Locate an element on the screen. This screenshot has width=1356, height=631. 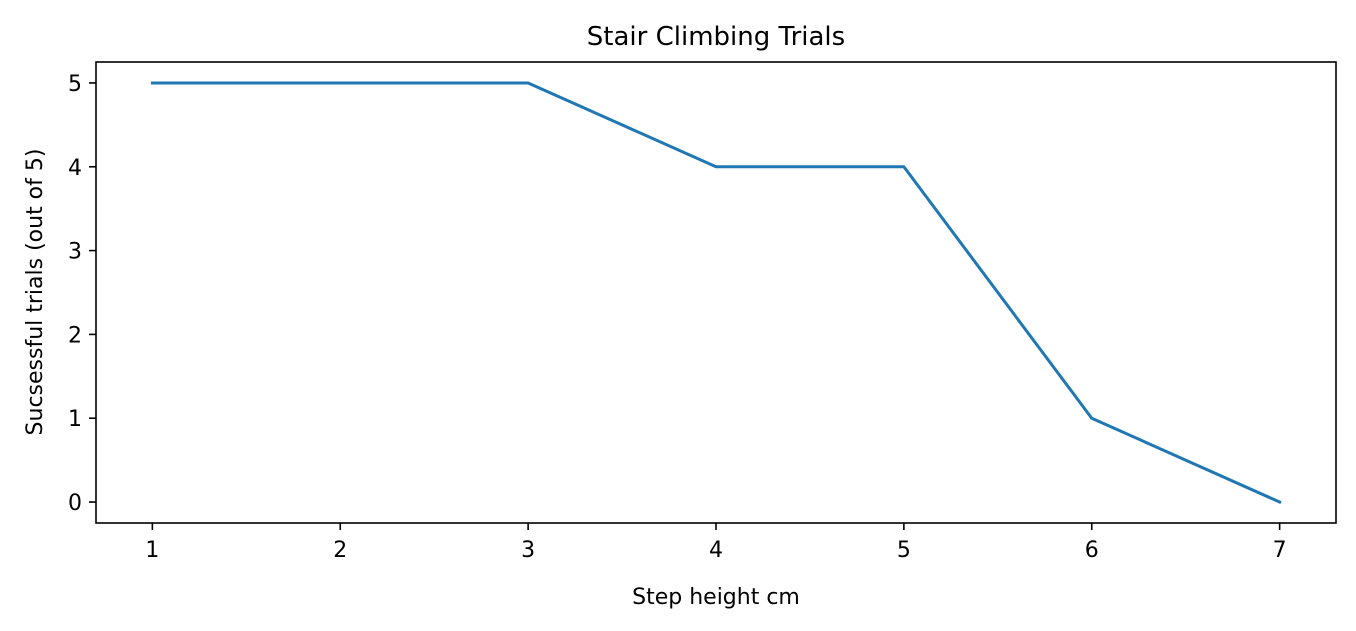
x-tick-label: 1 is located at coordinates (152, 550).